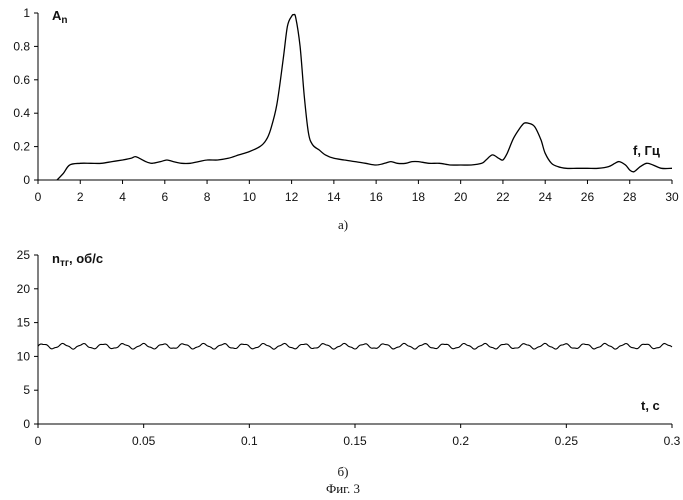 This screenshot has height=500, width=683. What do you see at coordinates (26, 424) in the screenshot?
I see `panel-b-y-tick-label: 0` at bounding box center [26, 424].